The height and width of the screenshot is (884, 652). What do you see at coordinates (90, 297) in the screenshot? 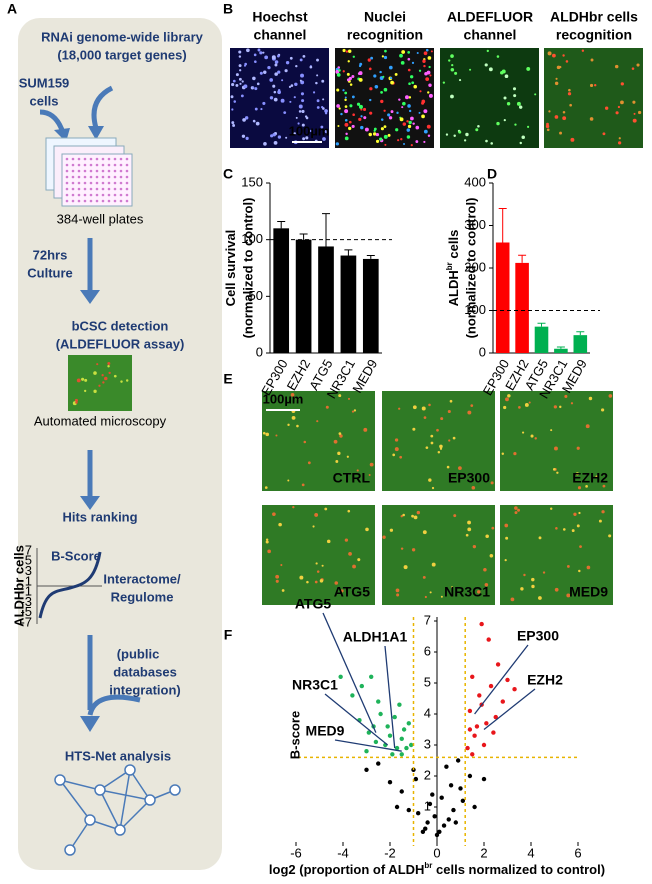
I see `arrow-head` at bounding box center [90, 297].